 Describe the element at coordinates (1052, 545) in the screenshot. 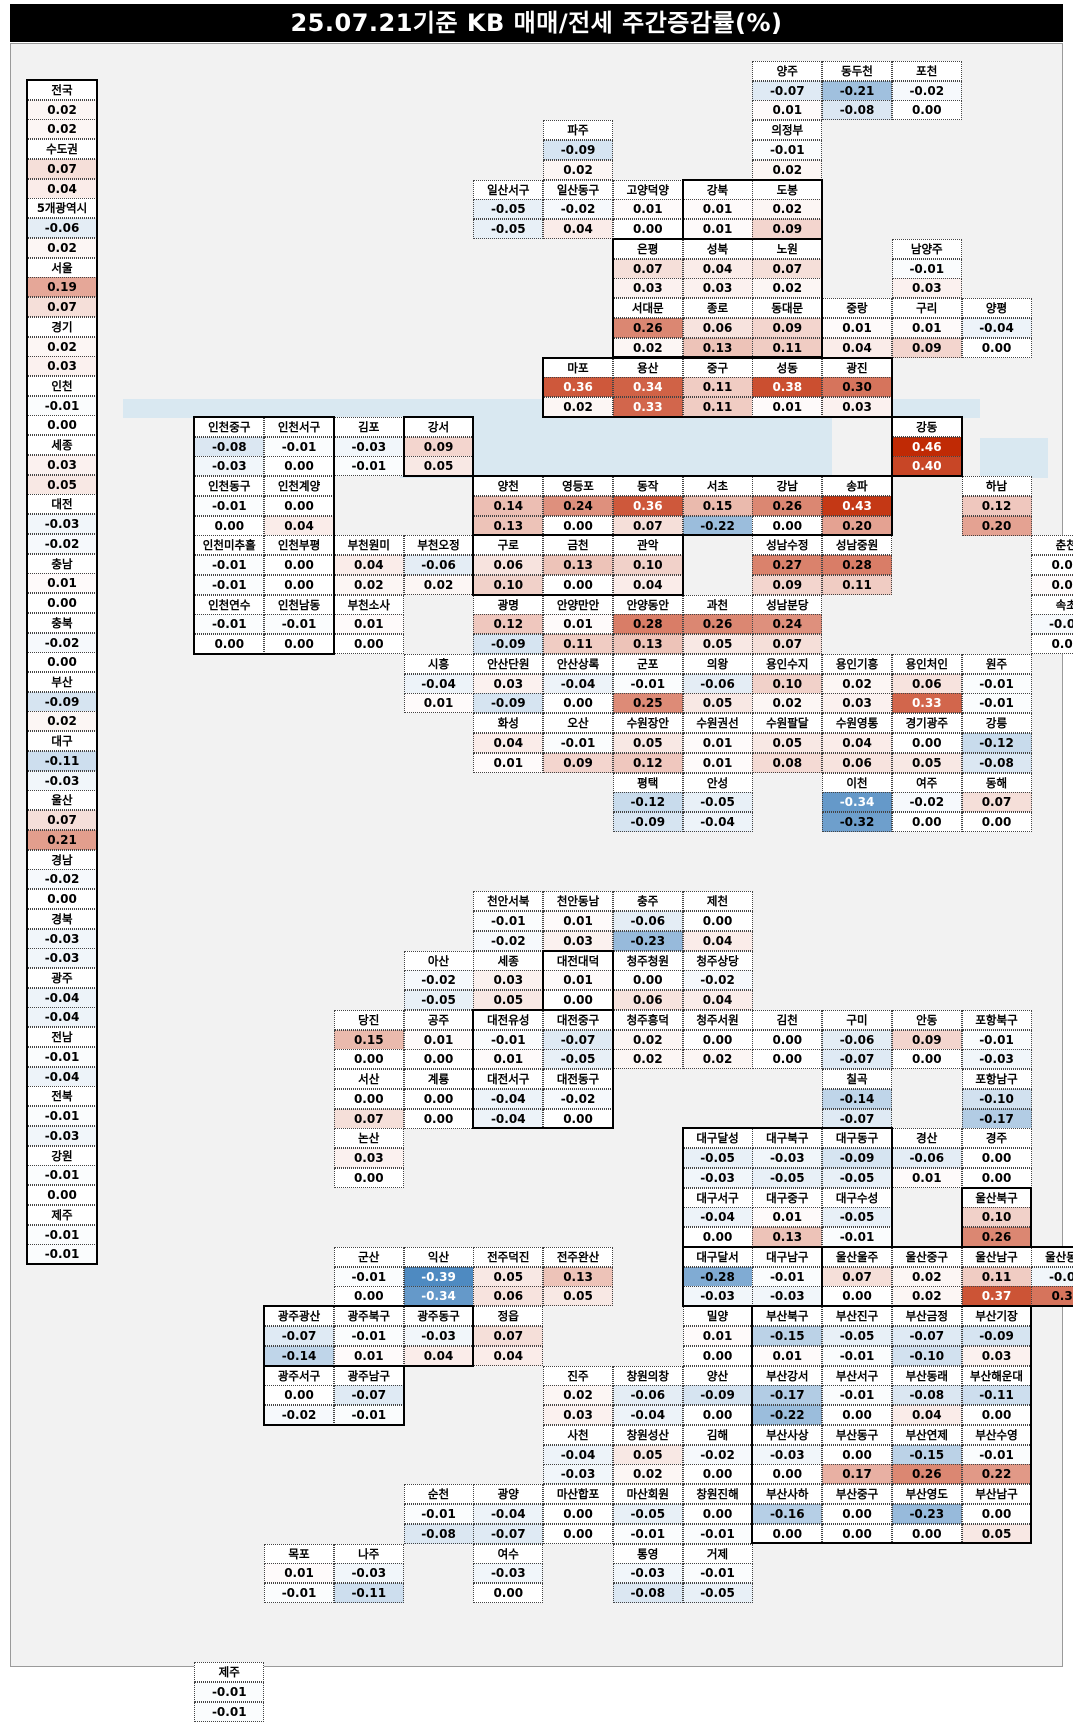

I see `region-label: 춘천` at that location.